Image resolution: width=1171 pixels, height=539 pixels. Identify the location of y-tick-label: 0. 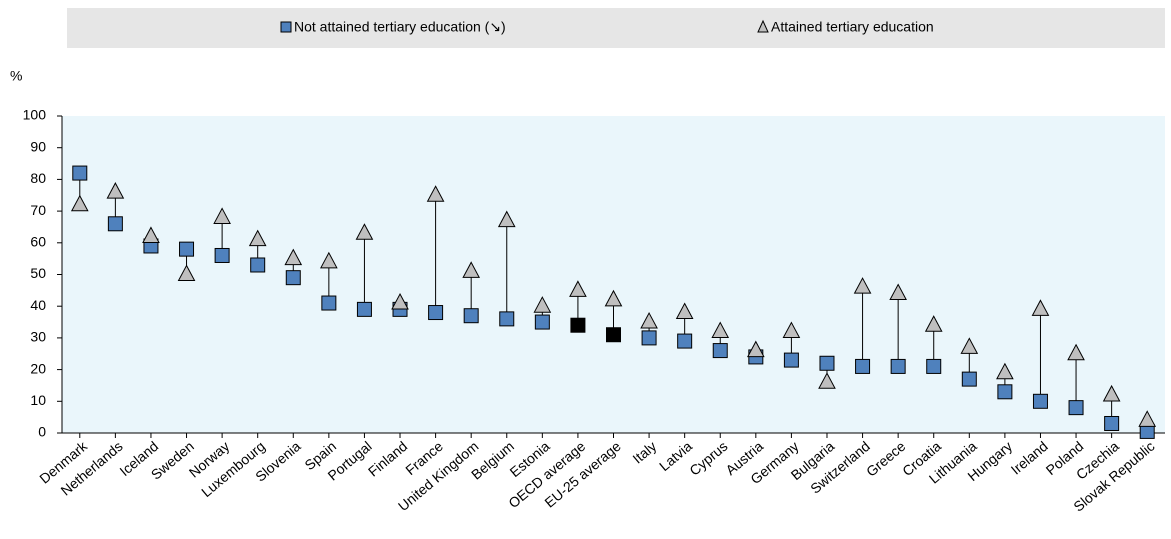
(42, 432).